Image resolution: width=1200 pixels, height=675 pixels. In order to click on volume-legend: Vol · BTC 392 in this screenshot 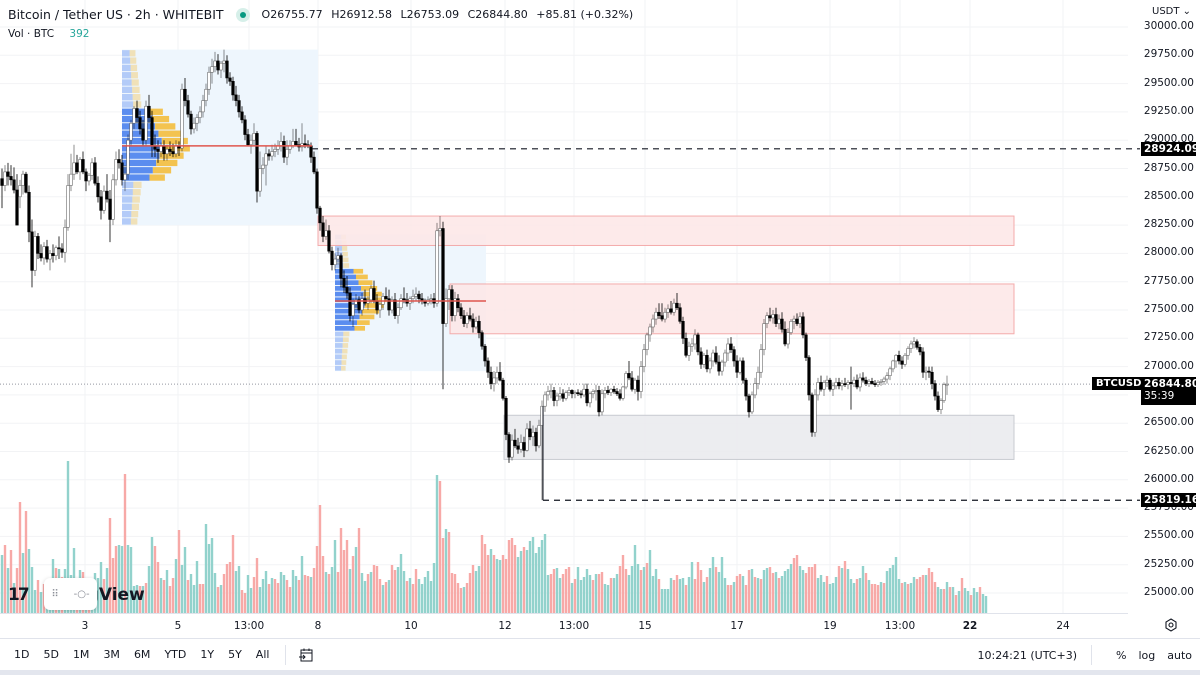, I will do `click(48, 34)`.